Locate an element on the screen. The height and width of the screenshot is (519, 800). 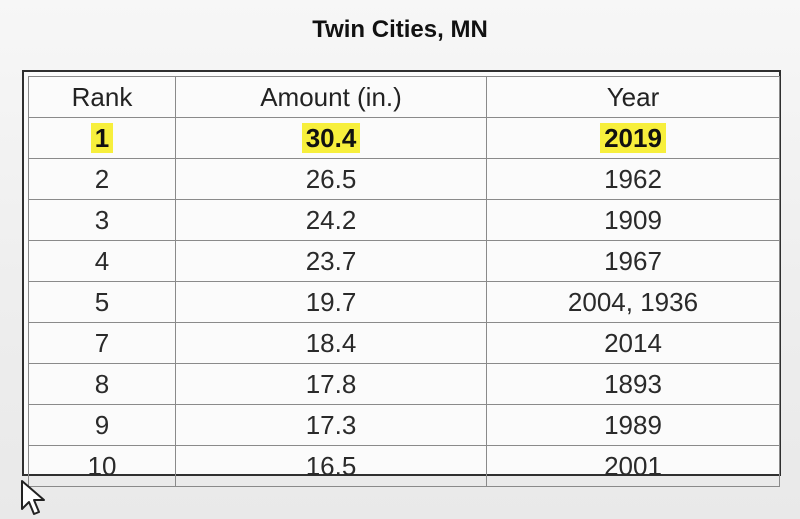
highlighted-year: 2019 is located at coordinates (633, 137).